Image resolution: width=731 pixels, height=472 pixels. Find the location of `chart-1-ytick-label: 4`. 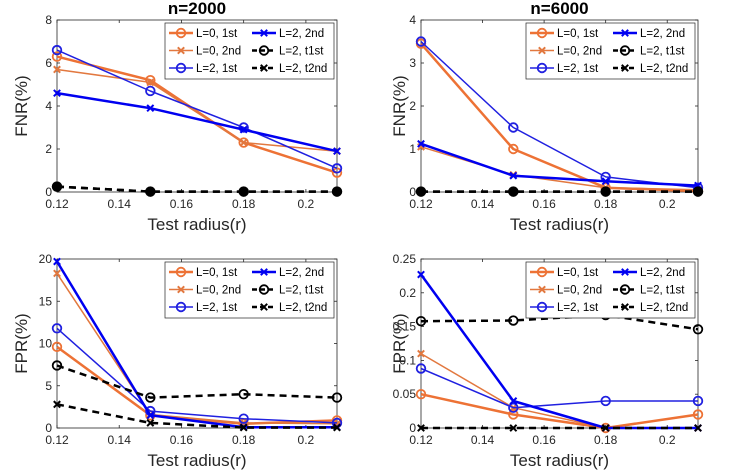

chart-1-ytick-label: 4 is located at coordinates (412, 20).